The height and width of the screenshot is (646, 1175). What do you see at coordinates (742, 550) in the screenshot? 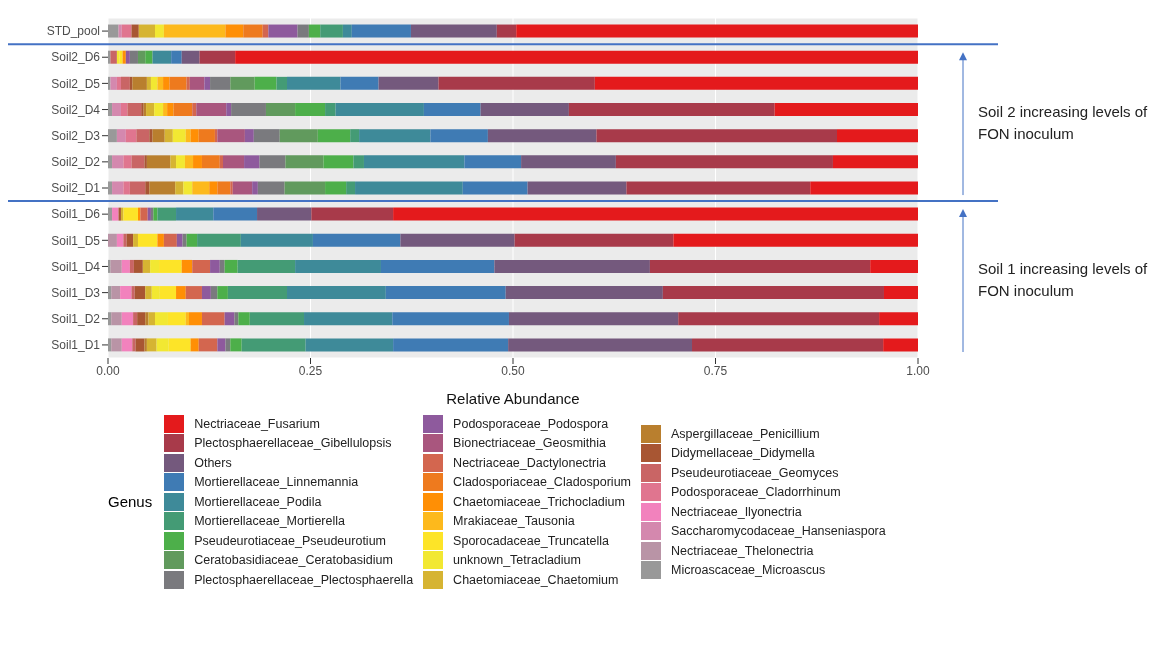
I see `legend-label: Nectriaceae_Thelonectria` at bounding box center [742, 550].